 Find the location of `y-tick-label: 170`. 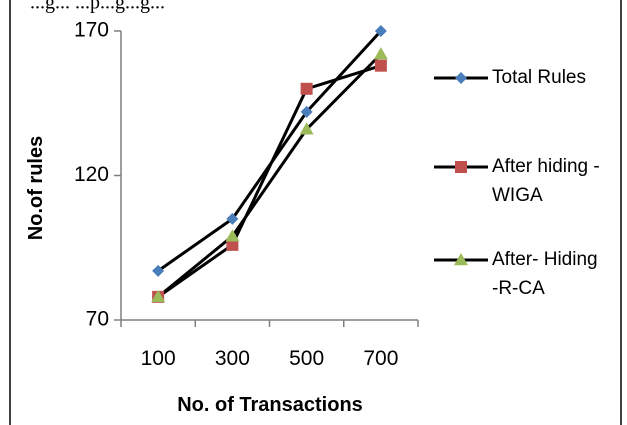

y-tick-label: 170 is located at coordinates (91, 30).